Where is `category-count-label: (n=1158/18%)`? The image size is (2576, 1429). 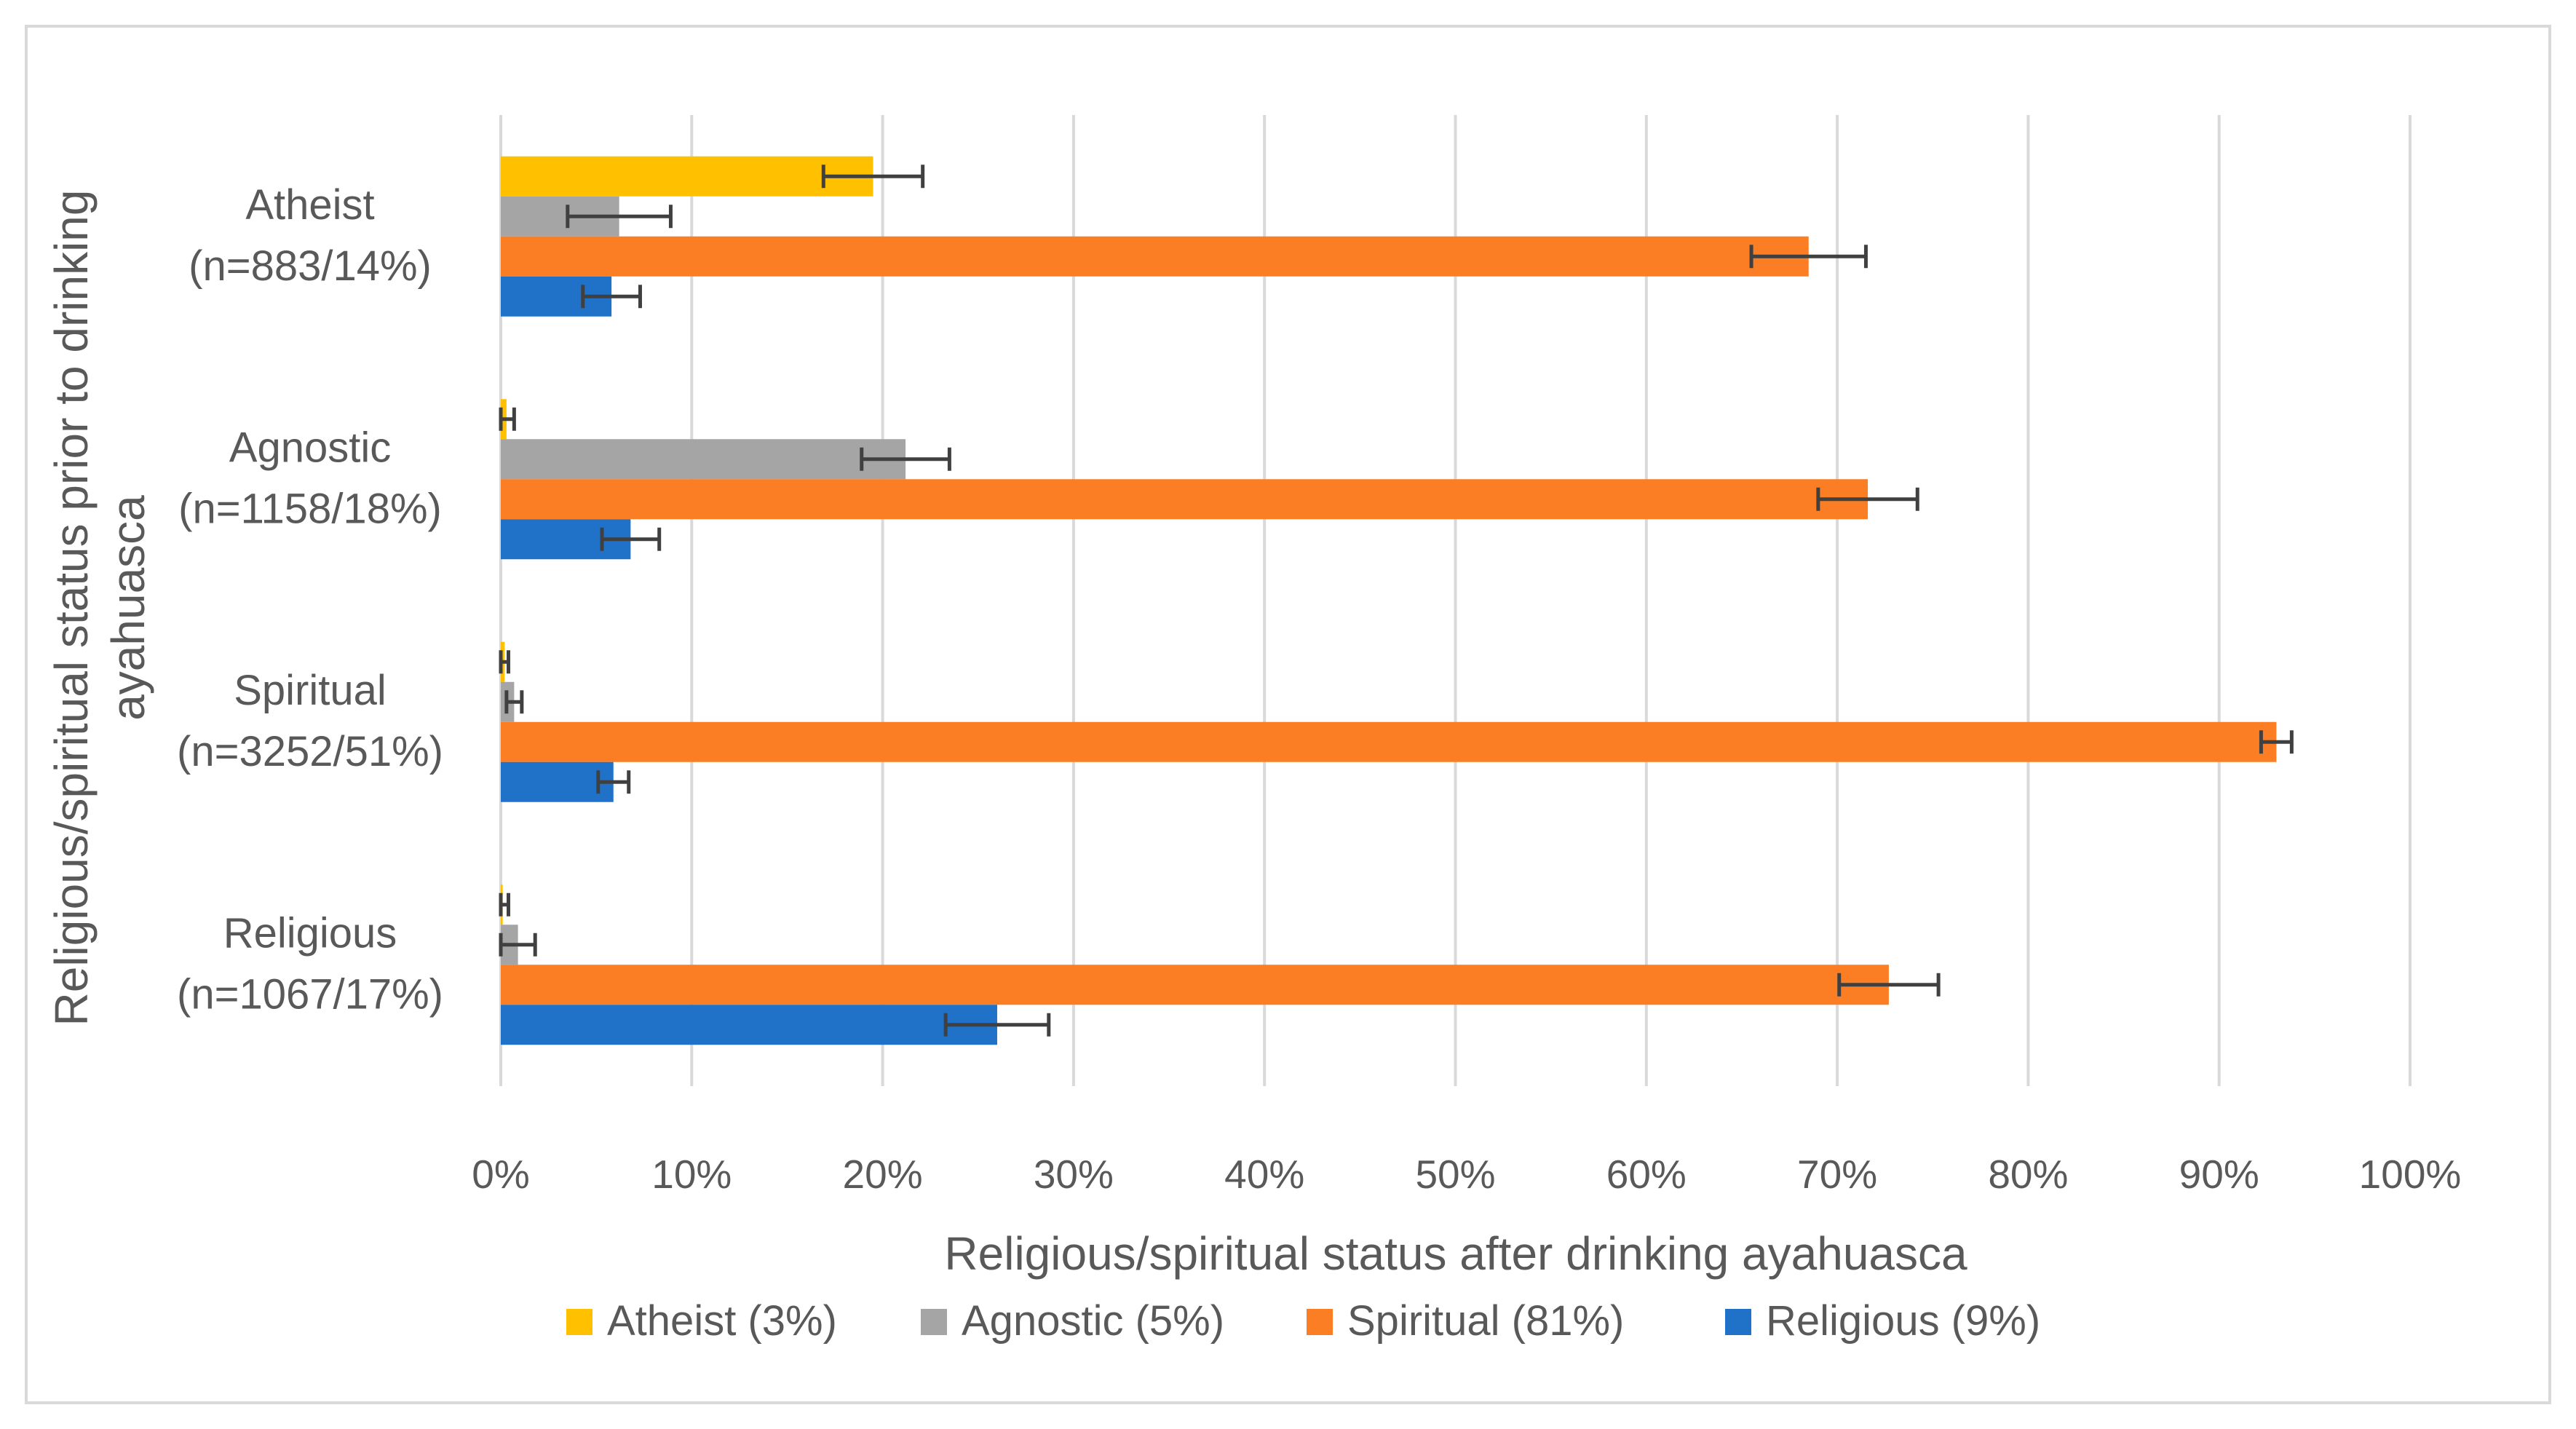 category-count-label: (n=1158/18%) is located at coordinates (310, 509).